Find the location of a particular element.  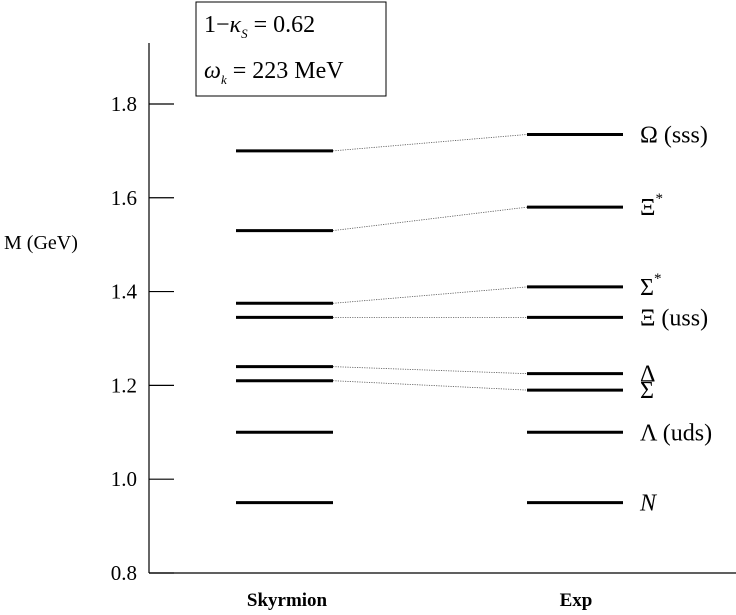

y-tick-label: 1.0 is located at coordinates (124, 479).